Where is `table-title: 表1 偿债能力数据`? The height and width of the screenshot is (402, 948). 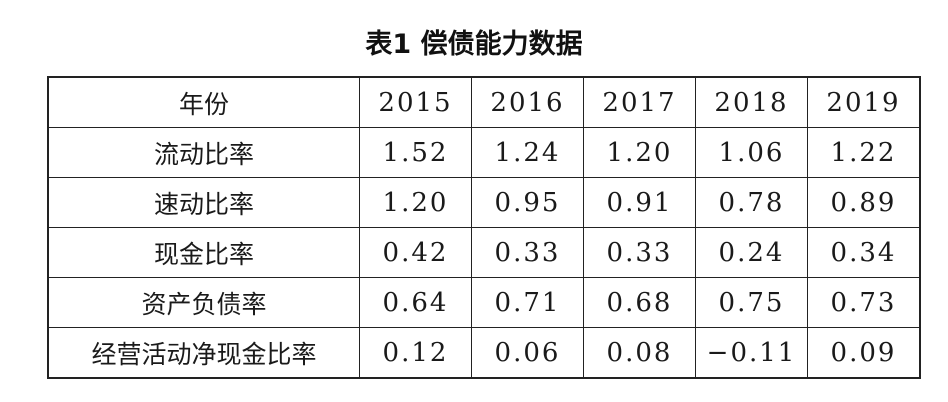
table-title: 表1 偿债能力数据 is located at coordinates (474, 44).